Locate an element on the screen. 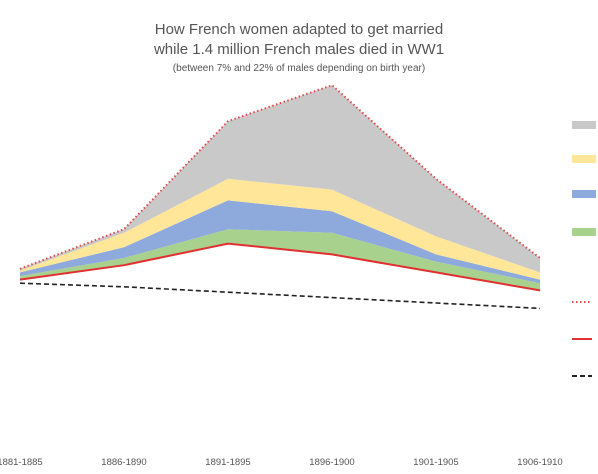  x-tick-label: 1886-1890 is located at coordinates (123, 462).